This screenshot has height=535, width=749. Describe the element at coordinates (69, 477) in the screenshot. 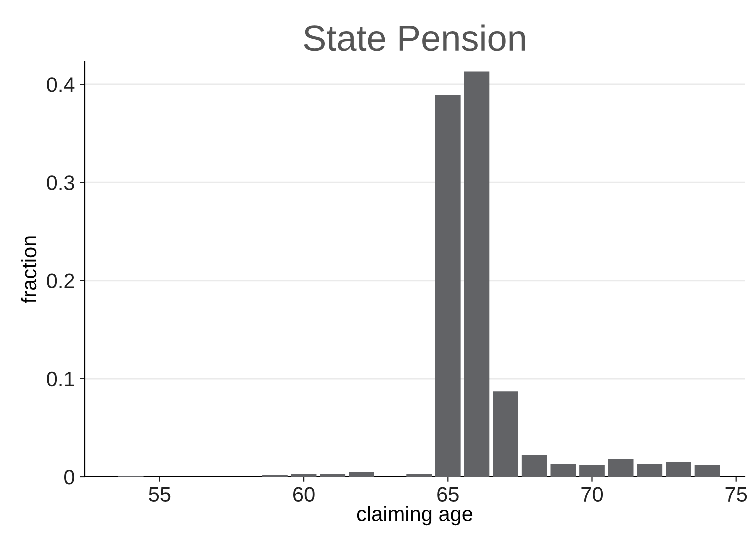

I see `y-tick-label: 0` at that location.